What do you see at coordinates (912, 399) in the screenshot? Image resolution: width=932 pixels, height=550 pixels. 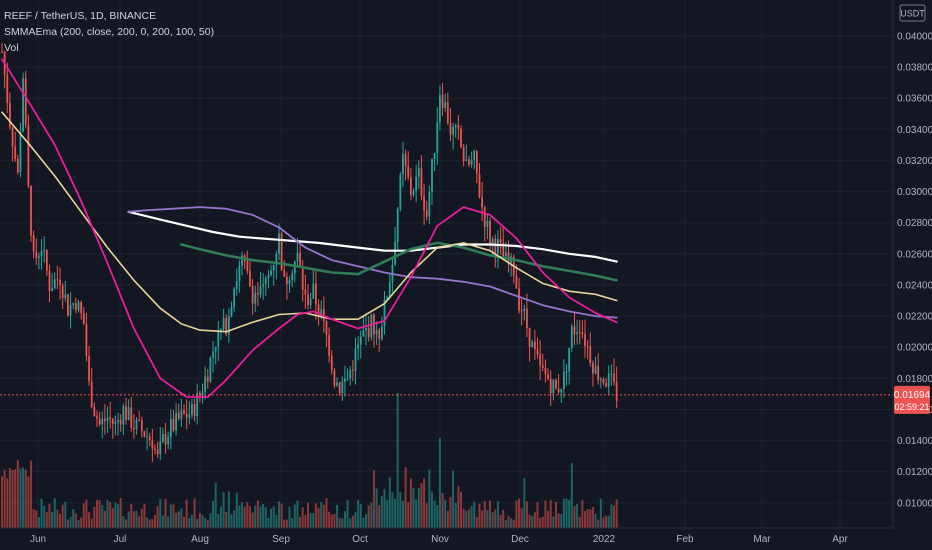 I see `price-badge: 0.01694 02:59:21` at bounding box center [912, 399].